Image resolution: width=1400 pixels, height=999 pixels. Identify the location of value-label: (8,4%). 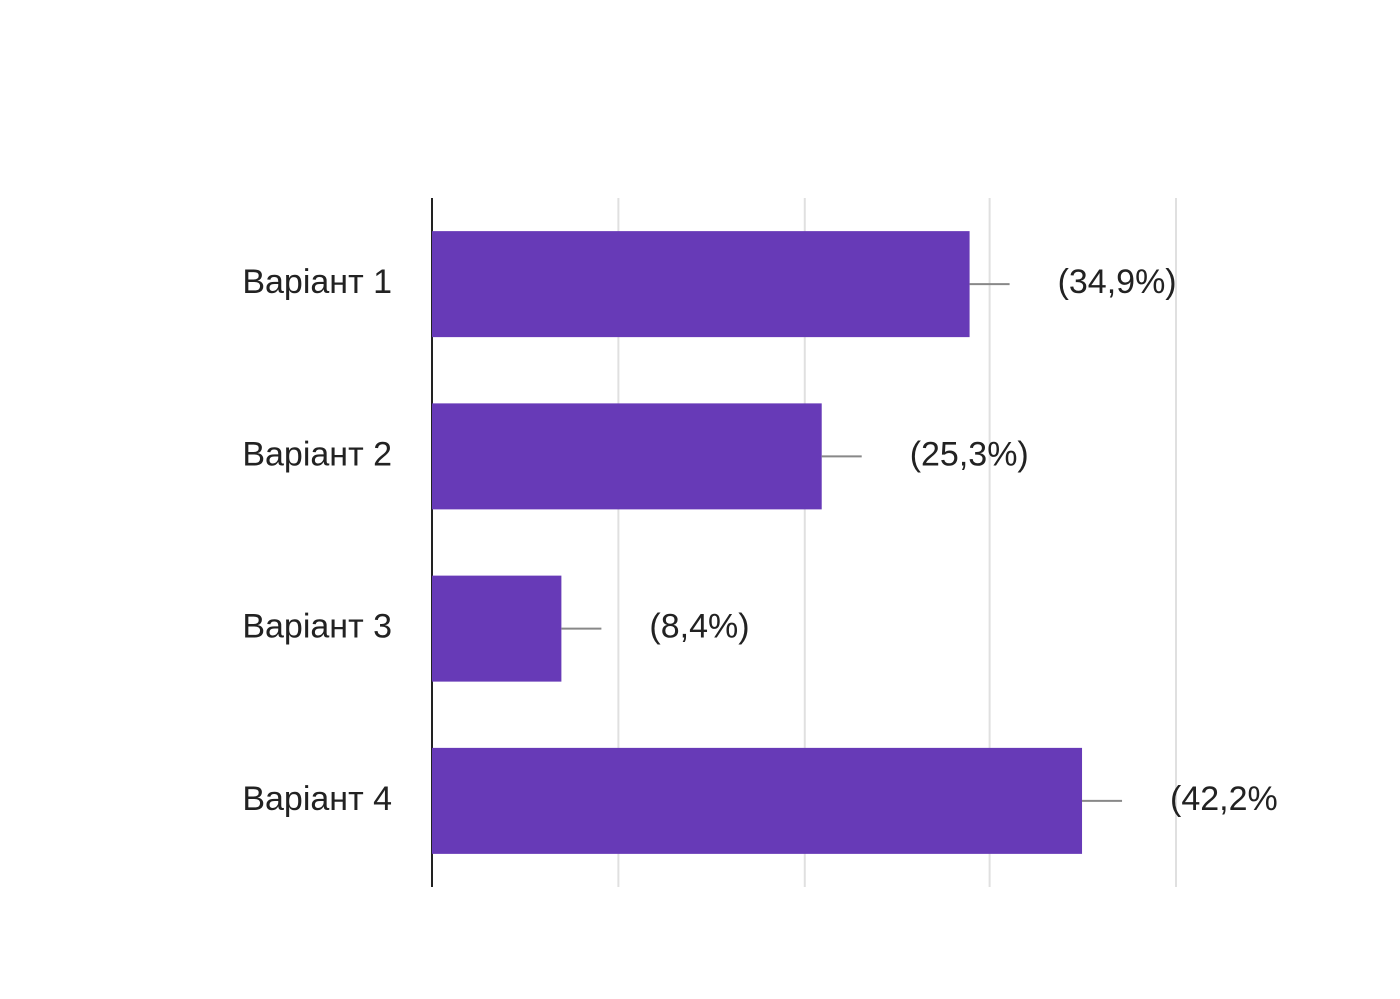
(699, 627).